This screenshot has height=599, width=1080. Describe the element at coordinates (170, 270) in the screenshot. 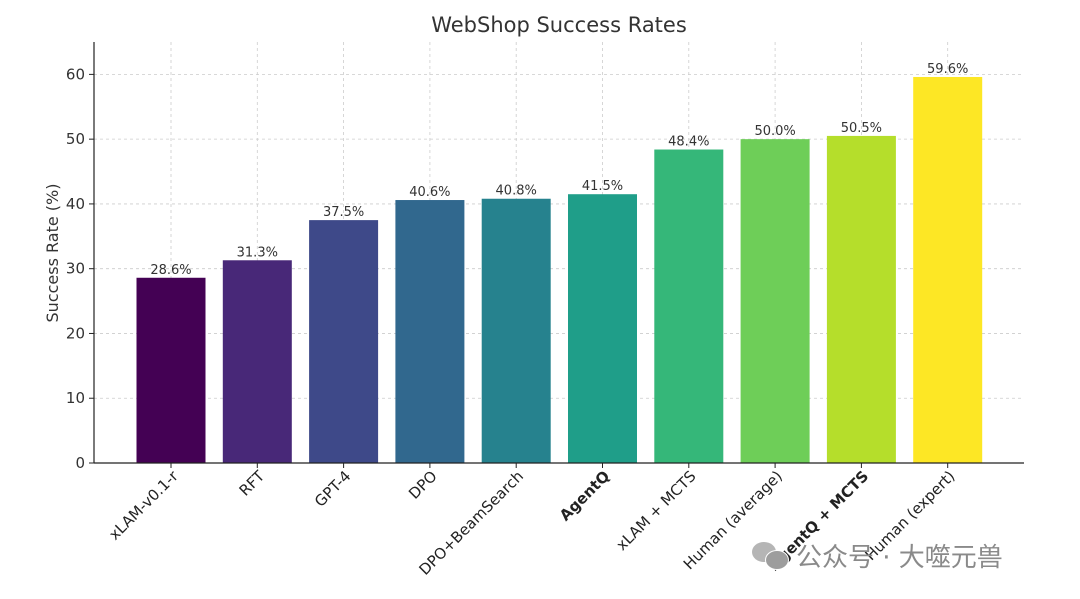

I see `bar-value-label: 28.6%` at that location.